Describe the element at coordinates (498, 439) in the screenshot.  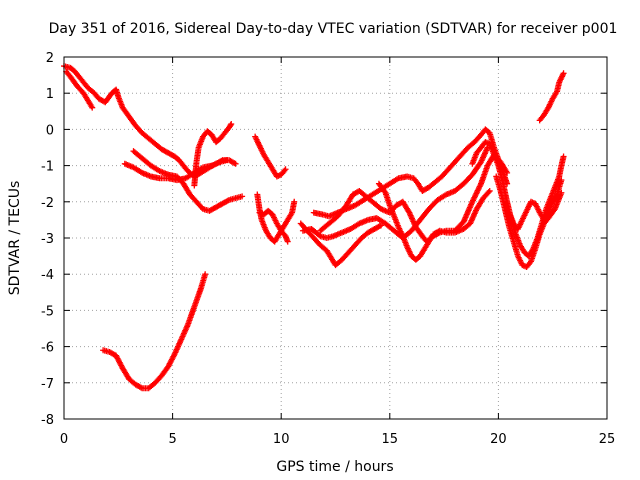
I see `x-tick-label: 20` at that location.